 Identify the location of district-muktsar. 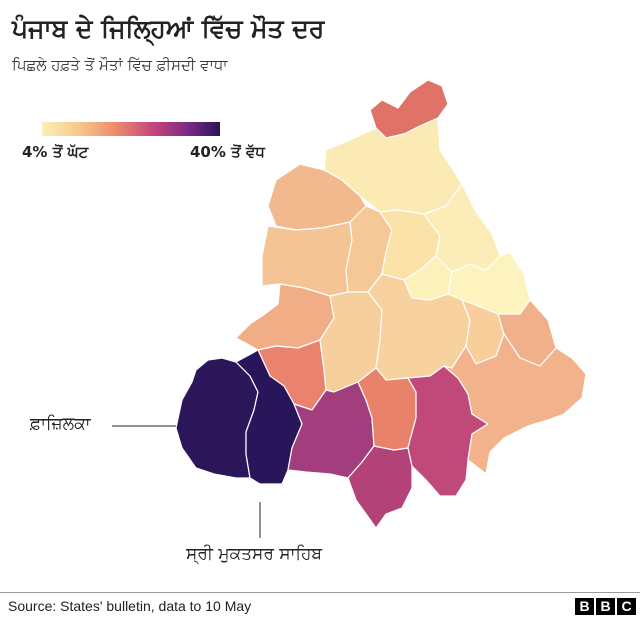
(269, 417).